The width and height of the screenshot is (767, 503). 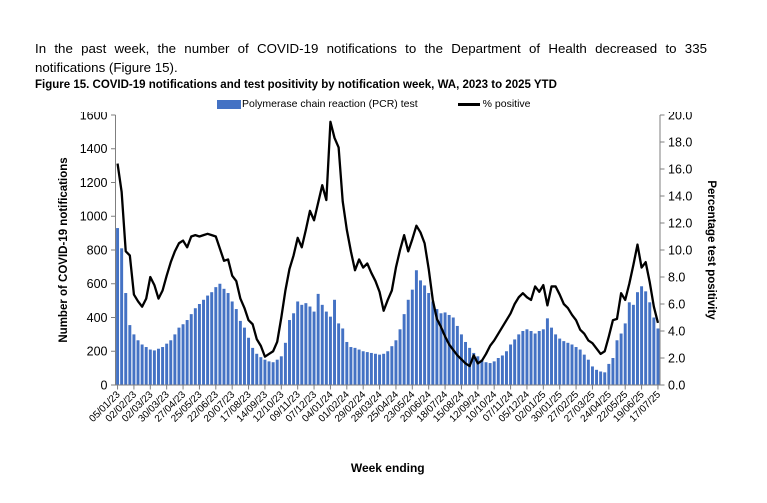 What do you see at coordinates (680, 169) in the screenshot?
I see `right-tick-label: 16.0` at bounding box center [680, 169].